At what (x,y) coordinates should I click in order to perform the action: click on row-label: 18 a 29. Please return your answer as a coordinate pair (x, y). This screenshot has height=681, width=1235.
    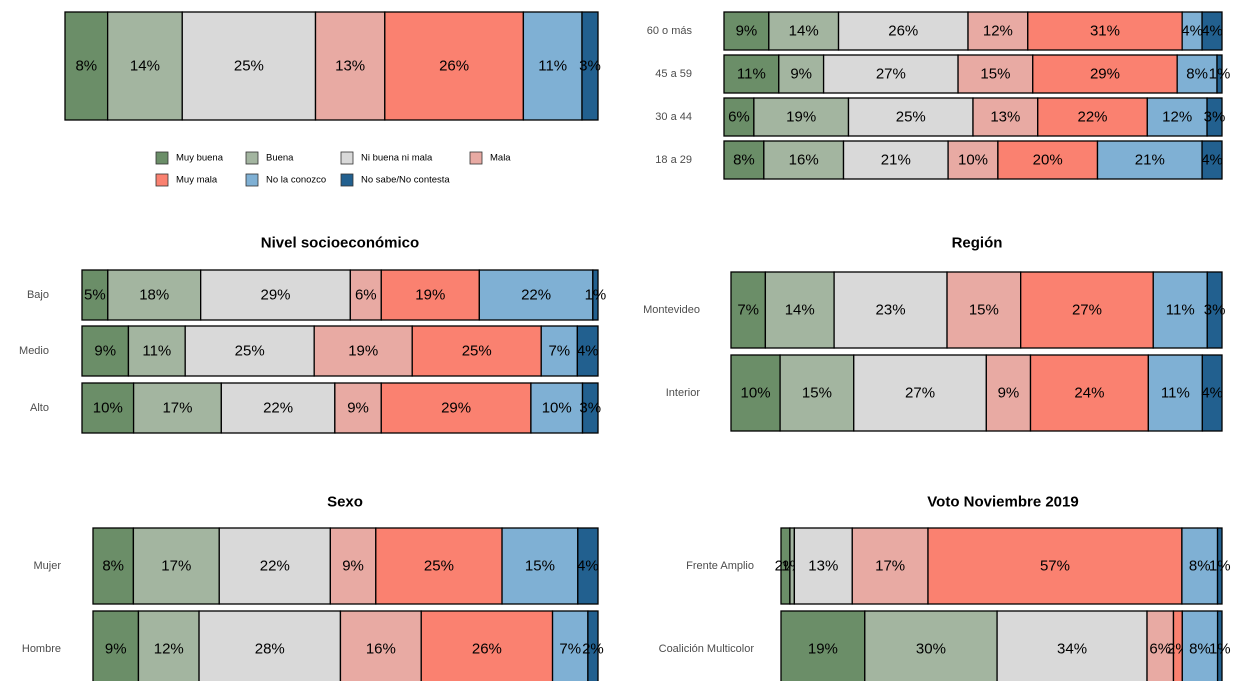
    Looking at the image, I should click on (673, 160).